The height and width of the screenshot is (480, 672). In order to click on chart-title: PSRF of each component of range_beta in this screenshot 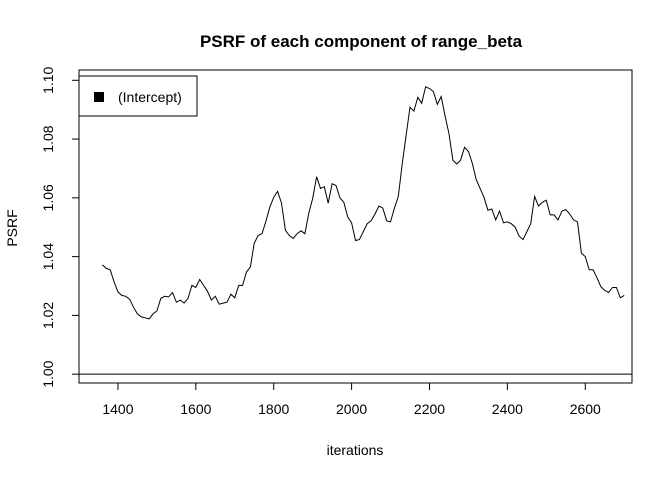, I will do `click(361, 41)`.